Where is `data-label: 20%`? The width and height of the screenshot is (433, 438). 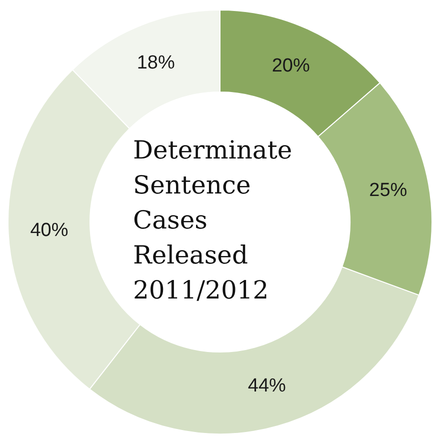
data-label: 20% is located at coordinates (291, 65).